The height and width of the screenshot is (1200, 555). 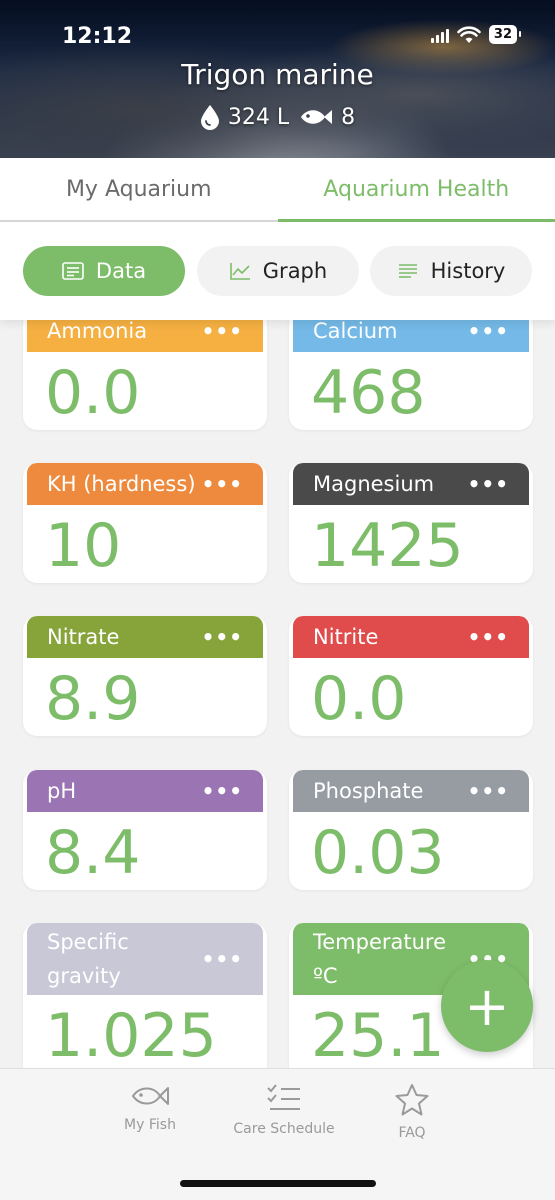 I want to click on water-drop-icon, so click(x=209, y=117).